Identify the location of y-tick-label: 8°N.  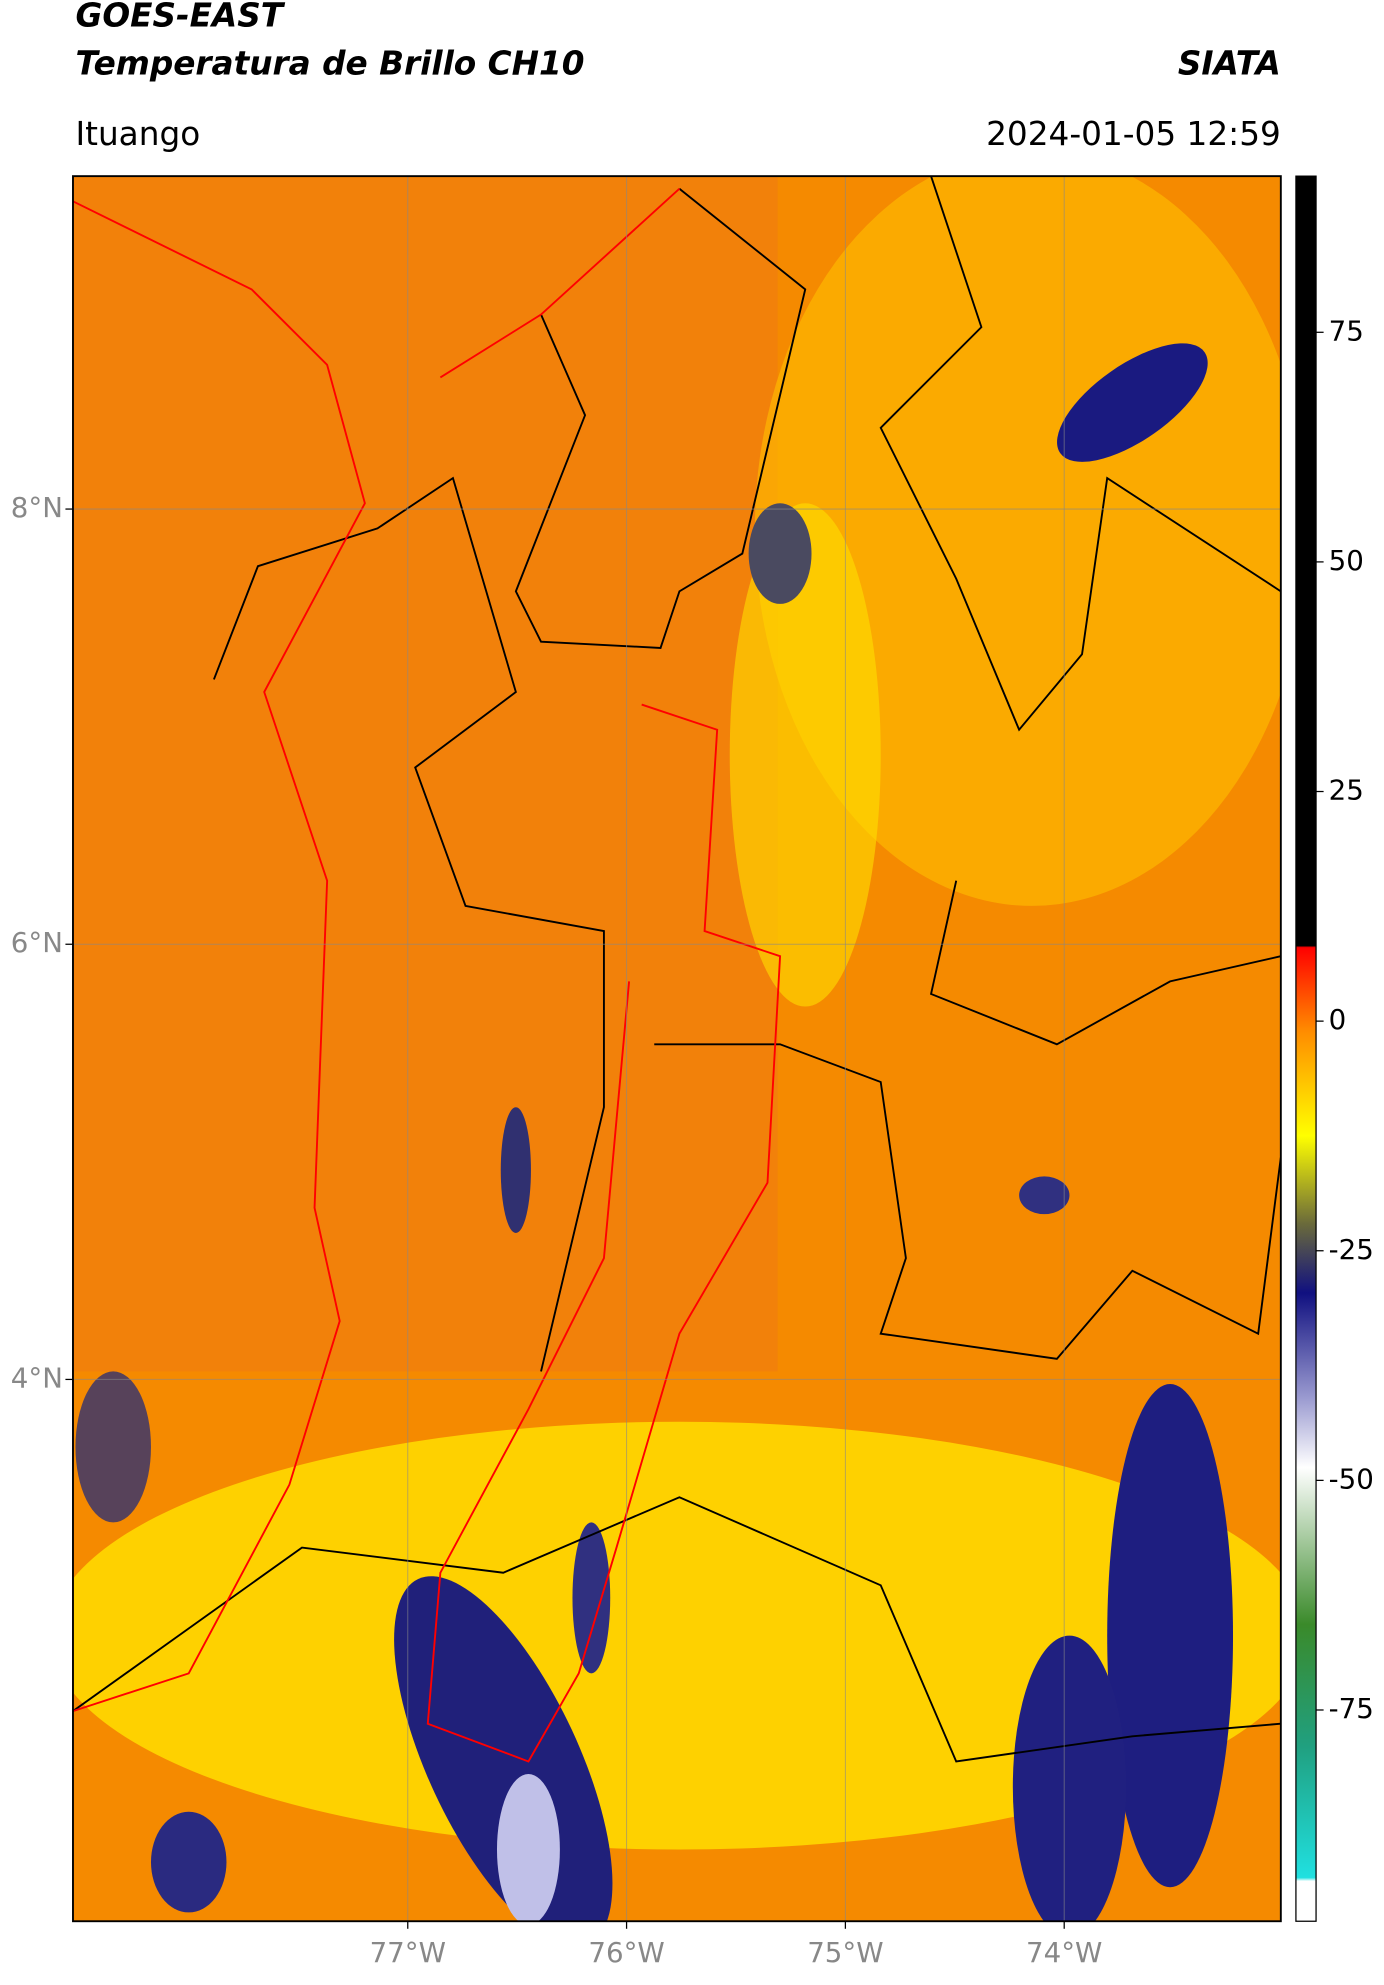
(37, 507).